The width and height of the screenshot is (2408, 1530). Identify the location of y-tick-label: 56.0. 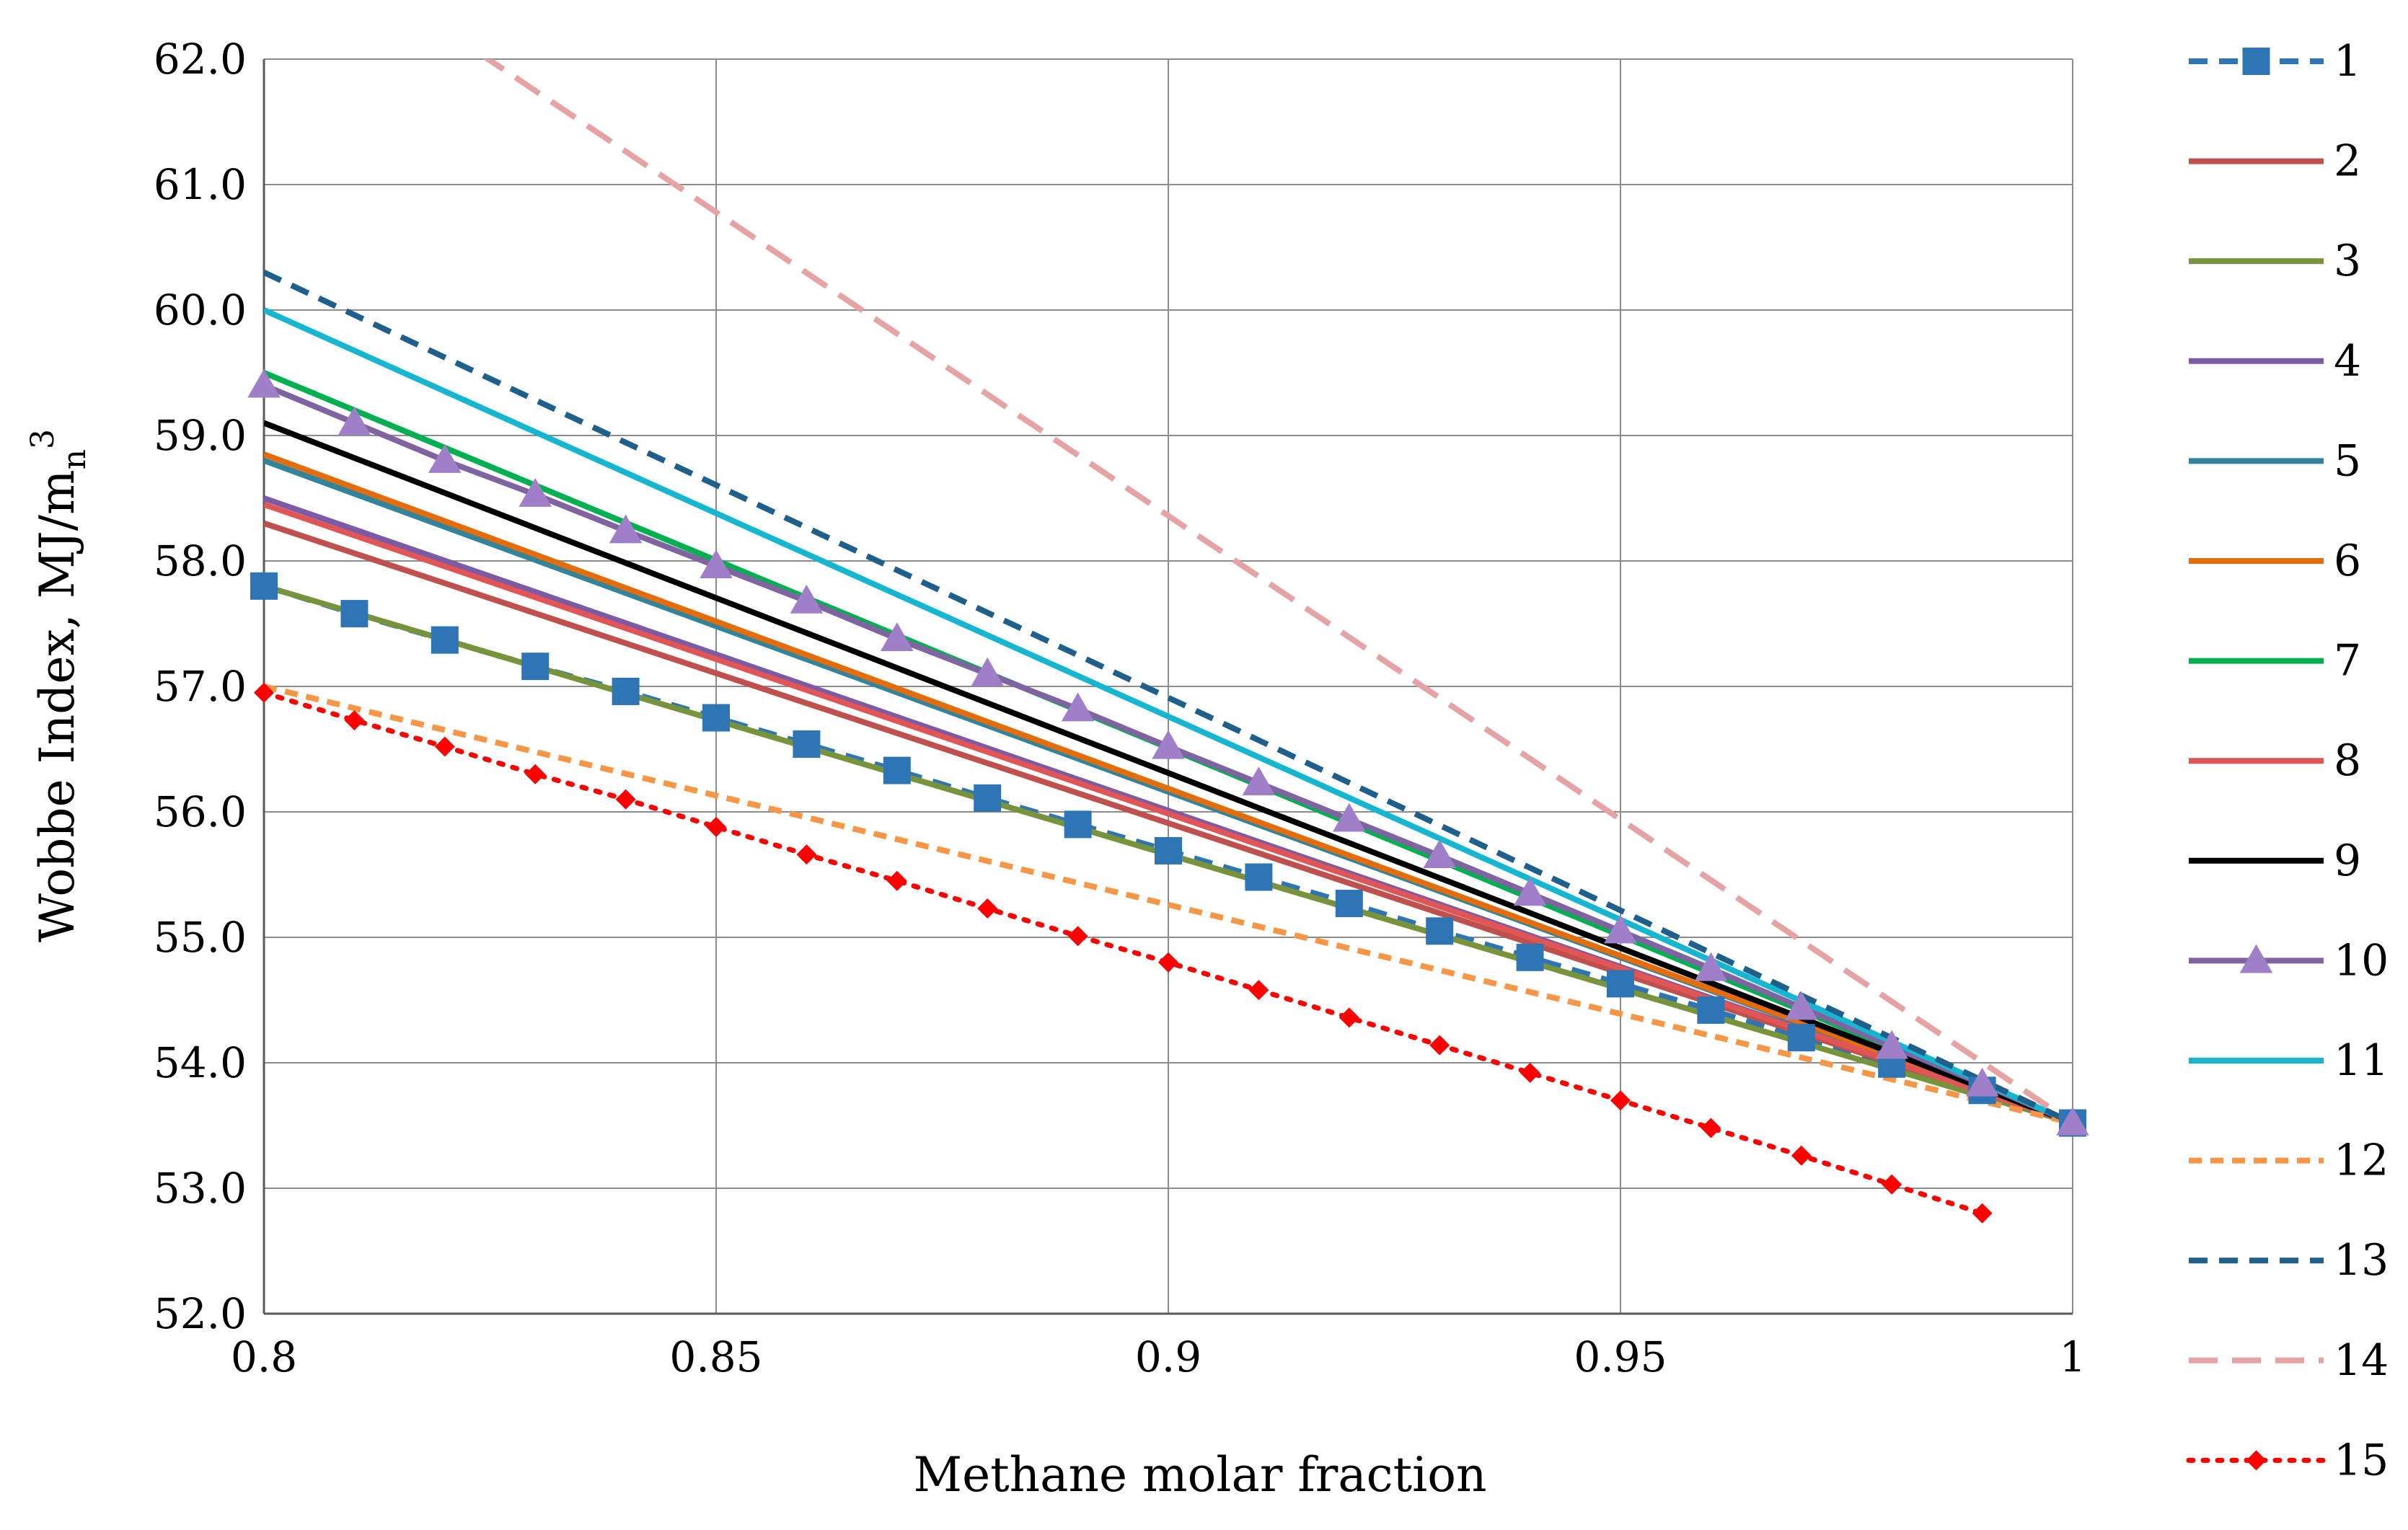
(200, 811).